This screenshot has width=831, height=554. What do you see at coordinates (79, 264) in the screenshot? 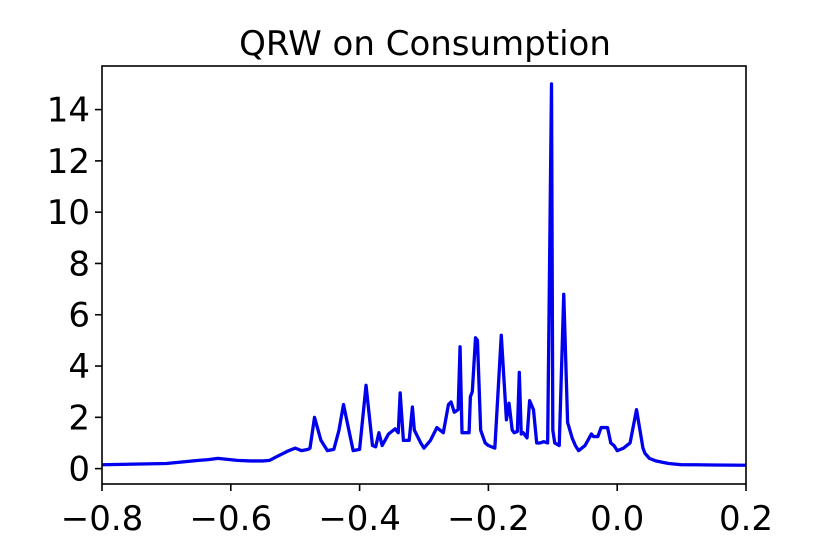
I see `y-tick-label: 8` at bounding box center [79, 264].